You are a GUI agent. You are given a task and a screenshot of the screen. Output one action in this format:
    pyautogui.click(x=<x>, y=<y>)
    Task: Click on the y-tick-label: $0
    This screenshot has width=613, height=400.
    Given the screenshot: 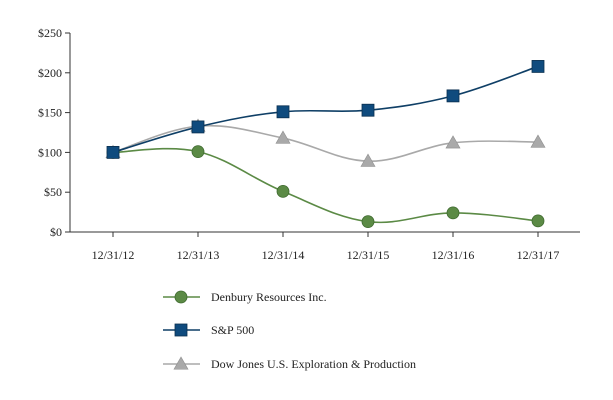 What is the action you would take?
    pyautogui.click(x=56, y=232)
    